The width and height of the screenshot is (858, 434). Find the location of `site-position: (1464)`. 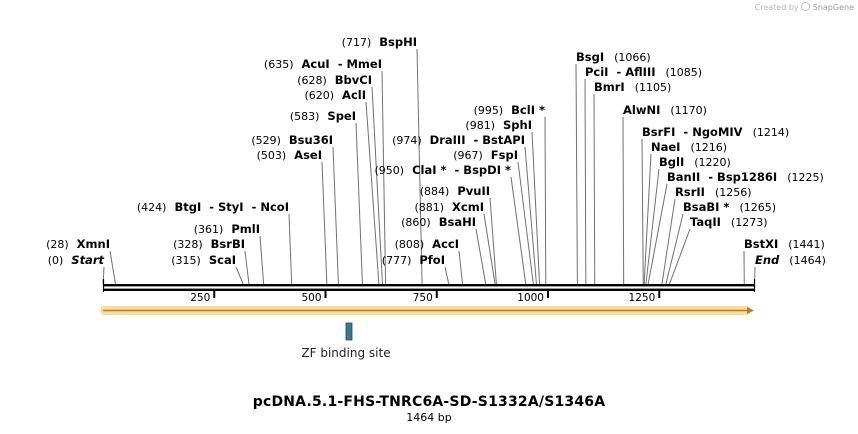

site-position: (1464) is located at coordinates (807, 260).